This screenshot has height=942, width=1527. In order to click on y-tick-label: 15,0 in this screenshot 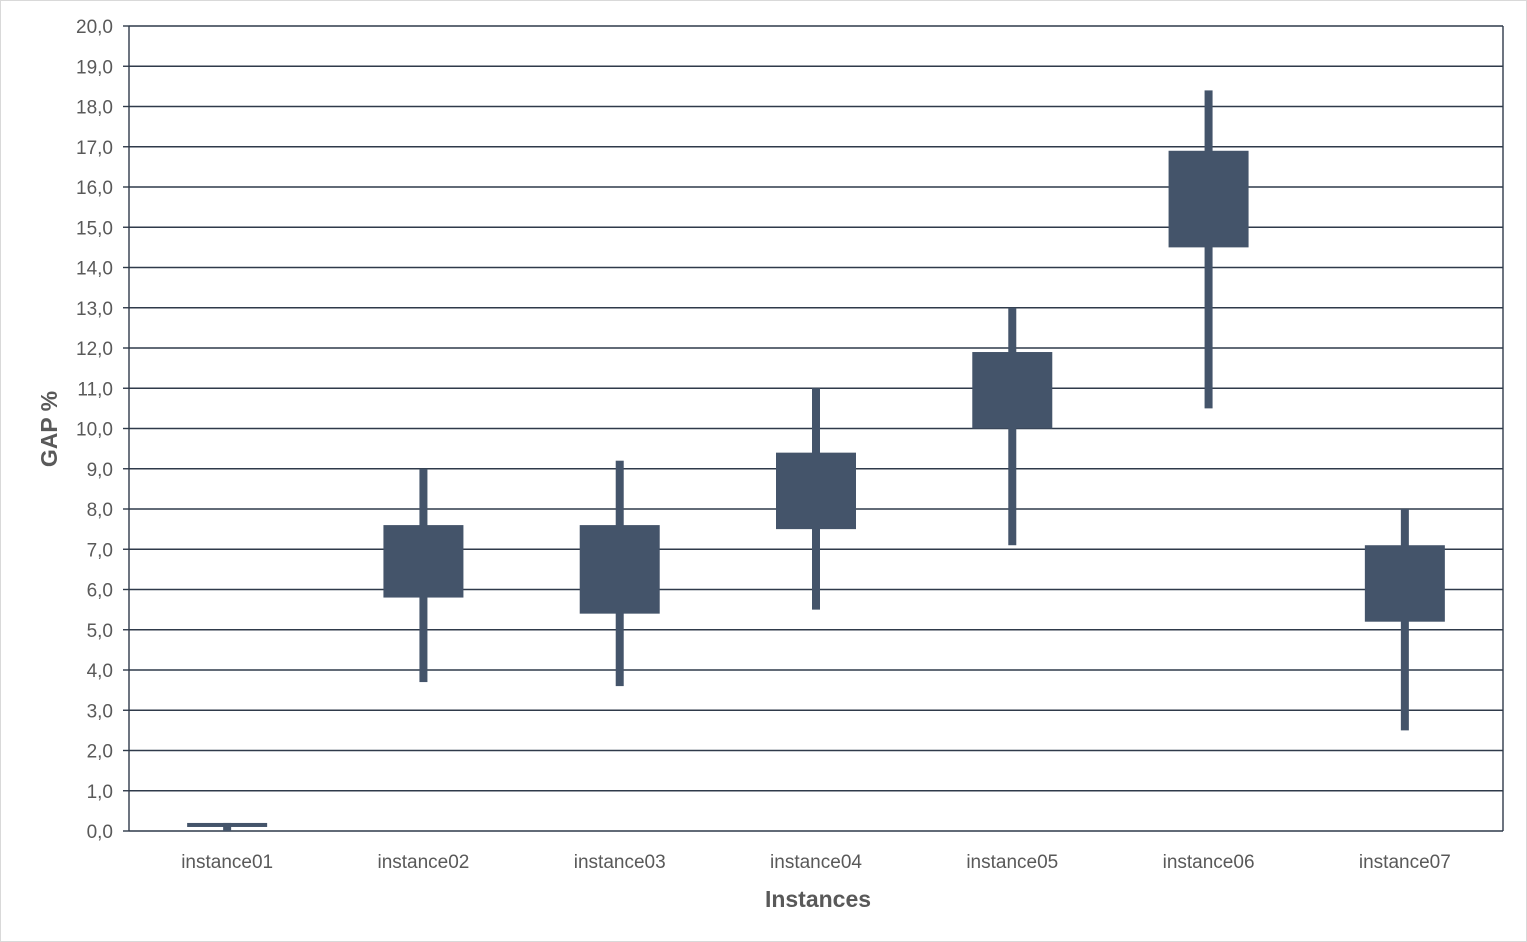, I will do `click(94, 228)`.